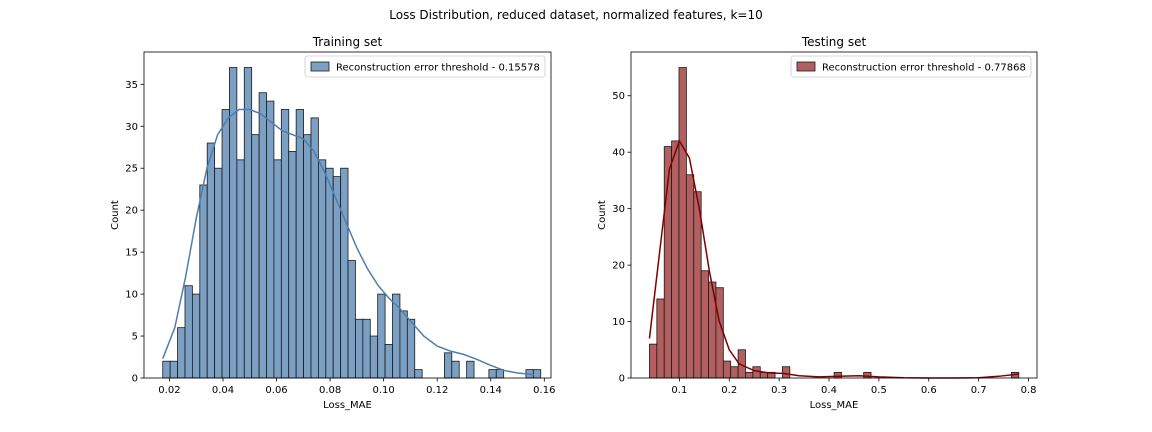  Describe the element at coordinates (806, 66) in the screenshot. I see `testing-legend-swatch` at that location.